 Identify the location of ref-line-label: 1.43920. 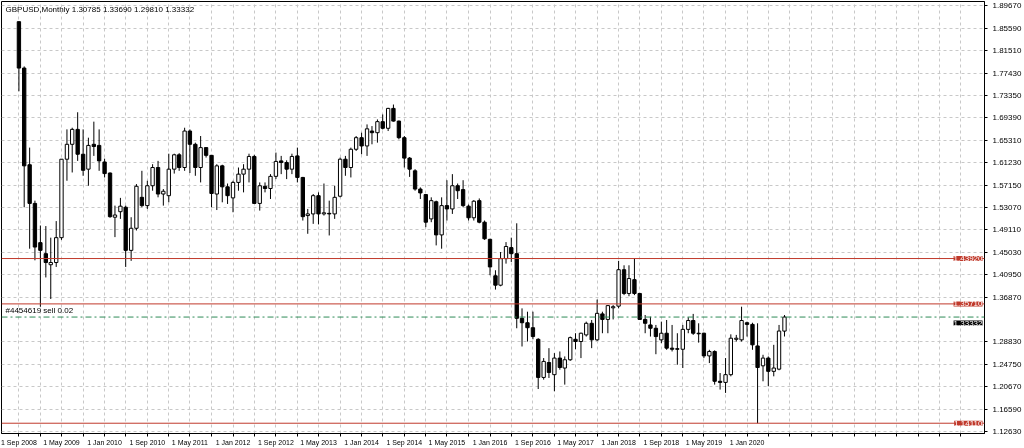
(968, 259).